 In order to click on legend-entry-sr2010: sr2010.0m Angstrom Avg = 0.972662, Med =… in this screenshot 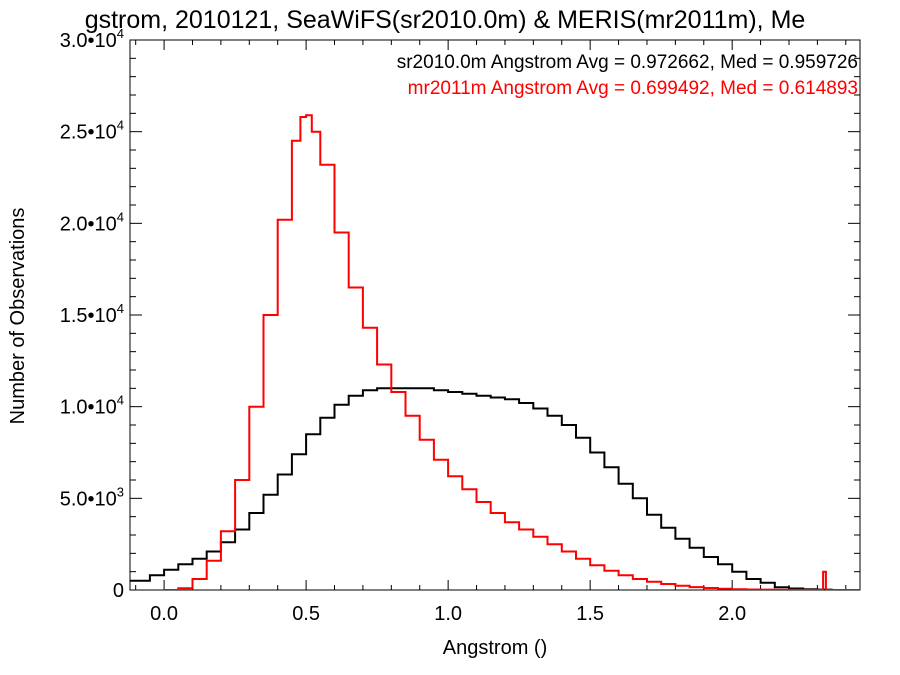, I will do `click(627, 62)`.